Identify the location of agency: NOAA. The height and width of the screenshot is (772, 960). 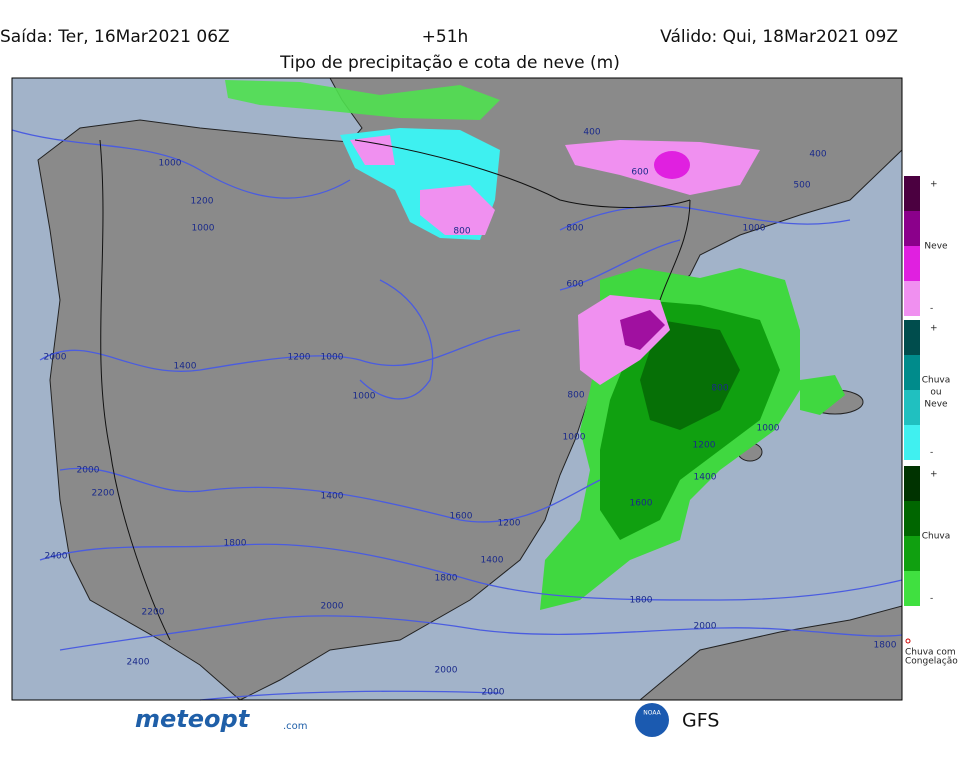
(652, 713).